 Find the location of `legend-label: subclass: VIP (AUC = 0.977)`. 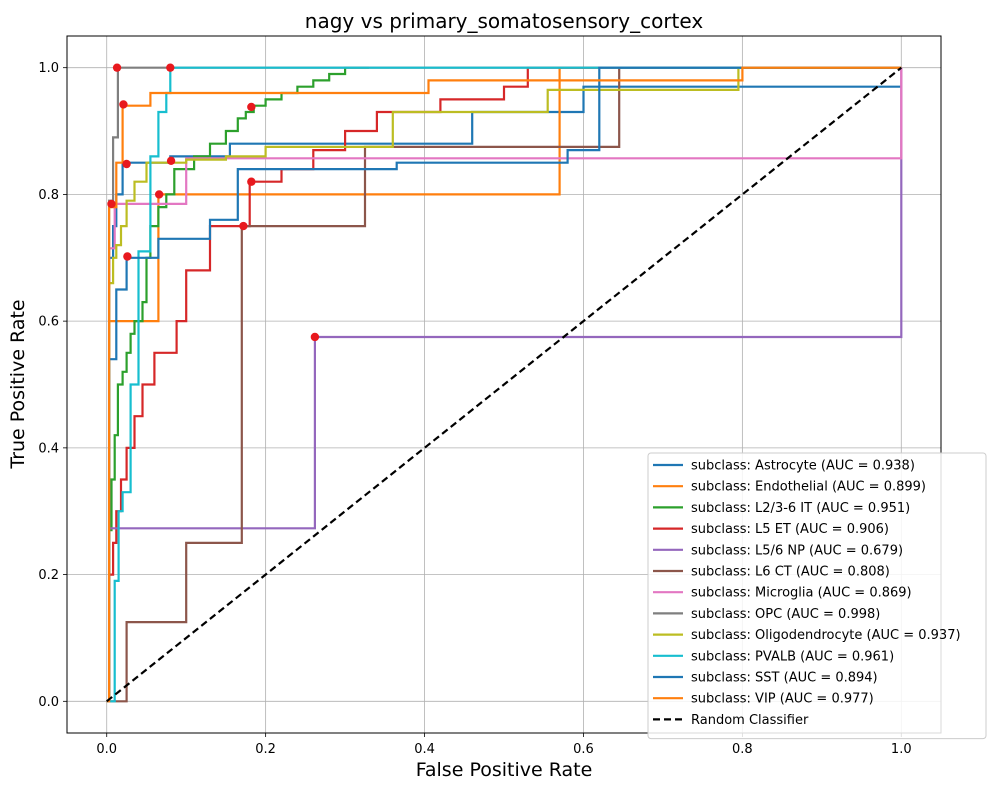

legend-label: subclass: VIP (AUC = 0.977) is located at coordinates (782, 699).